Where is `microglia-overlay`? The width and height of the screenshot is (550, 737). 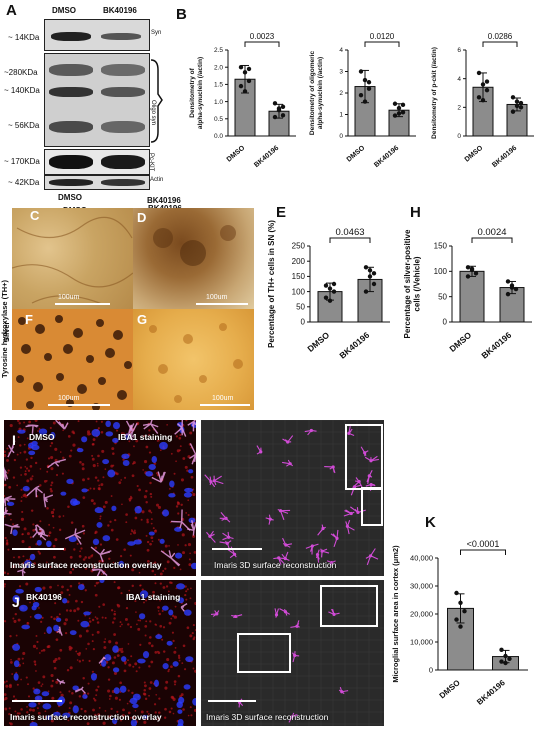 microglia-overlay is located at coordinates (23, 568).